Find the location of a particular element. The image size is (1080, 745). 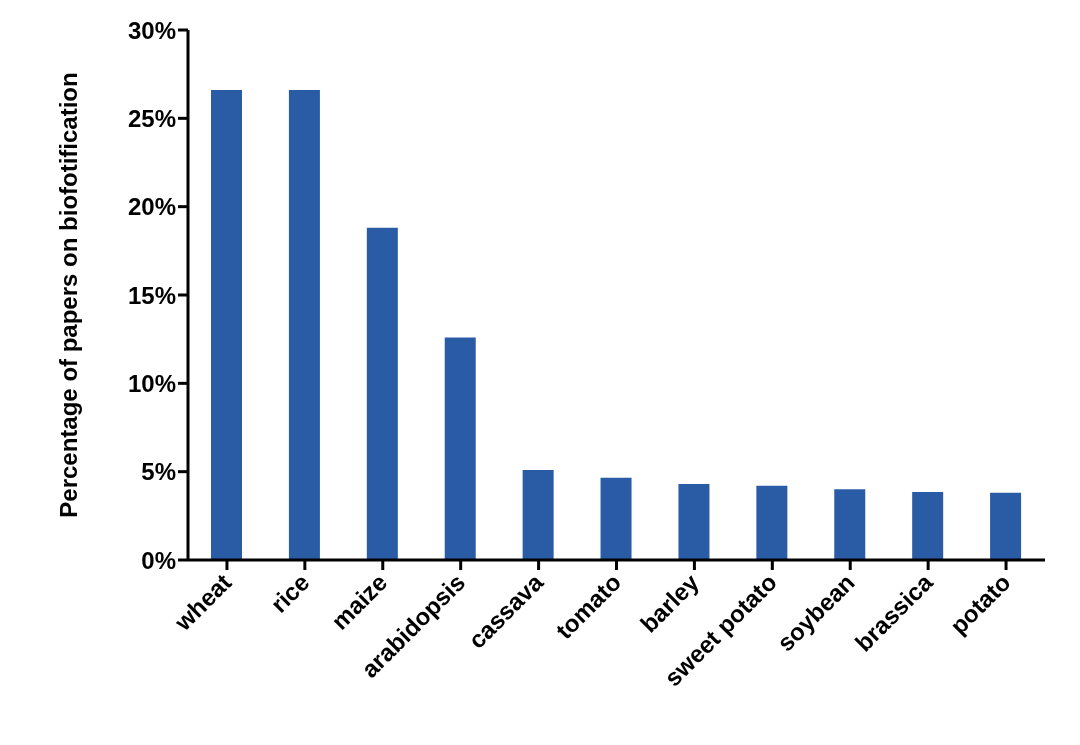

y-tick-label: 15% is located at coordinates (151, 295).